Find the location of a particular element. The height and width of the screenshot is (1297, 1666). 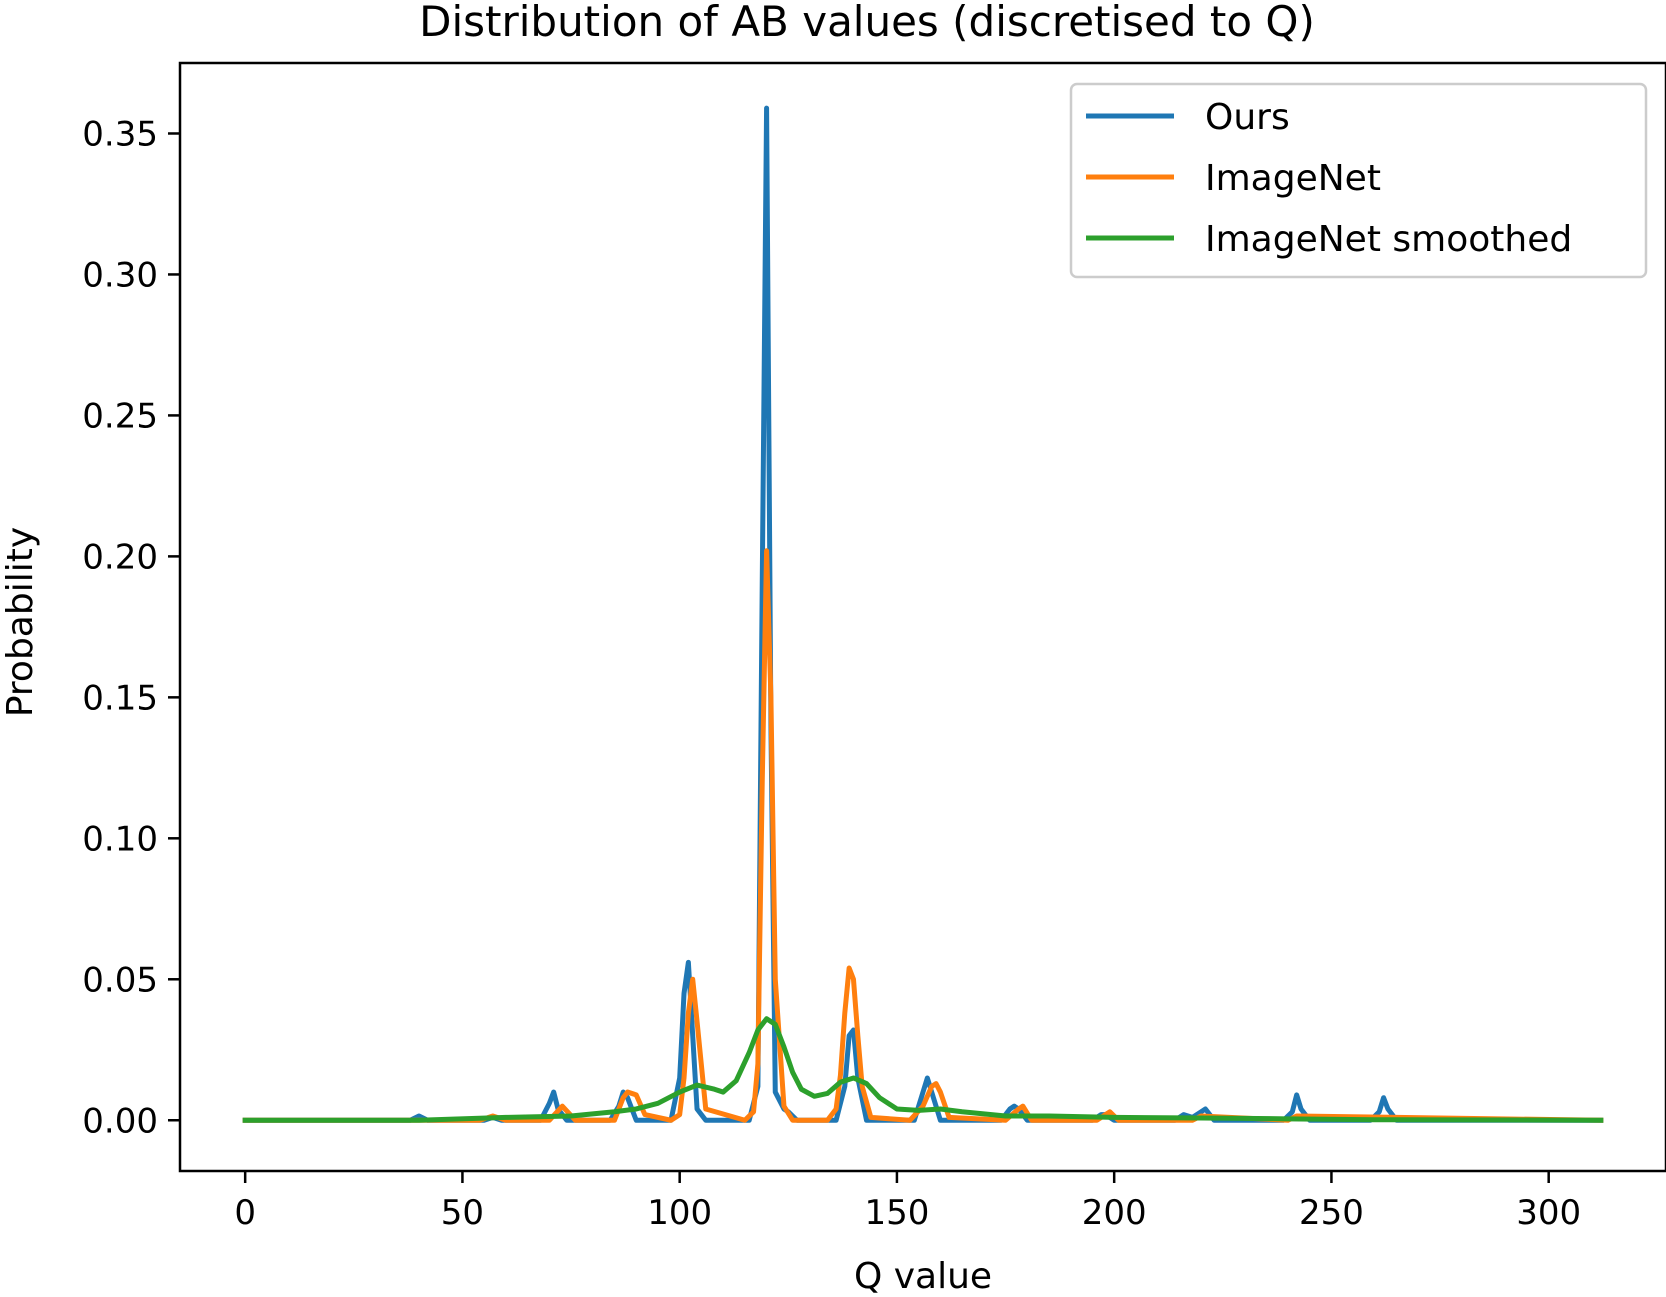

x-axis-ticks: 0 50 100 150 200 250 300 is located at coordinates (907, 1202).